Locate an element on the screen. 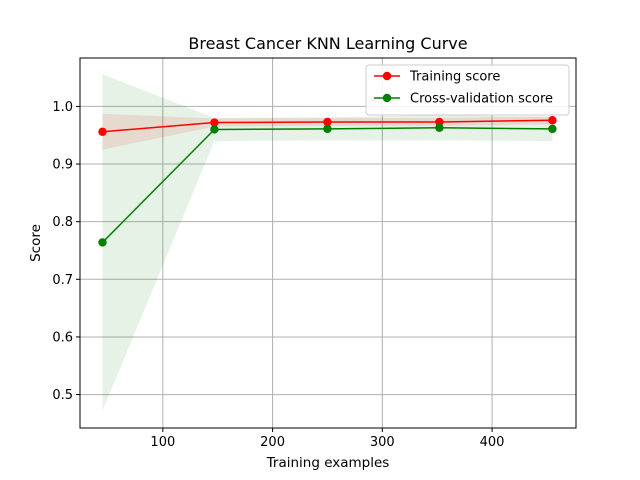 The height and width of the screenshot is (480, 640). x-axis-label: Training examples is located at coordinates (328, 463).